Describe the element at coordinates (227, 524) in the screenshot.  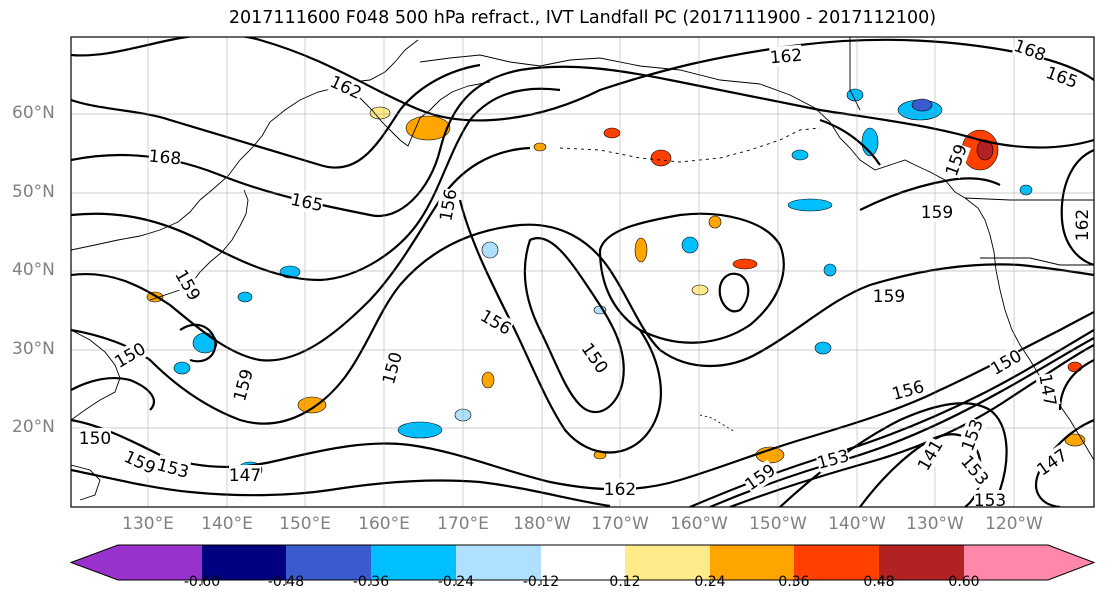
I see `longitude-label: 140°E` at that location.